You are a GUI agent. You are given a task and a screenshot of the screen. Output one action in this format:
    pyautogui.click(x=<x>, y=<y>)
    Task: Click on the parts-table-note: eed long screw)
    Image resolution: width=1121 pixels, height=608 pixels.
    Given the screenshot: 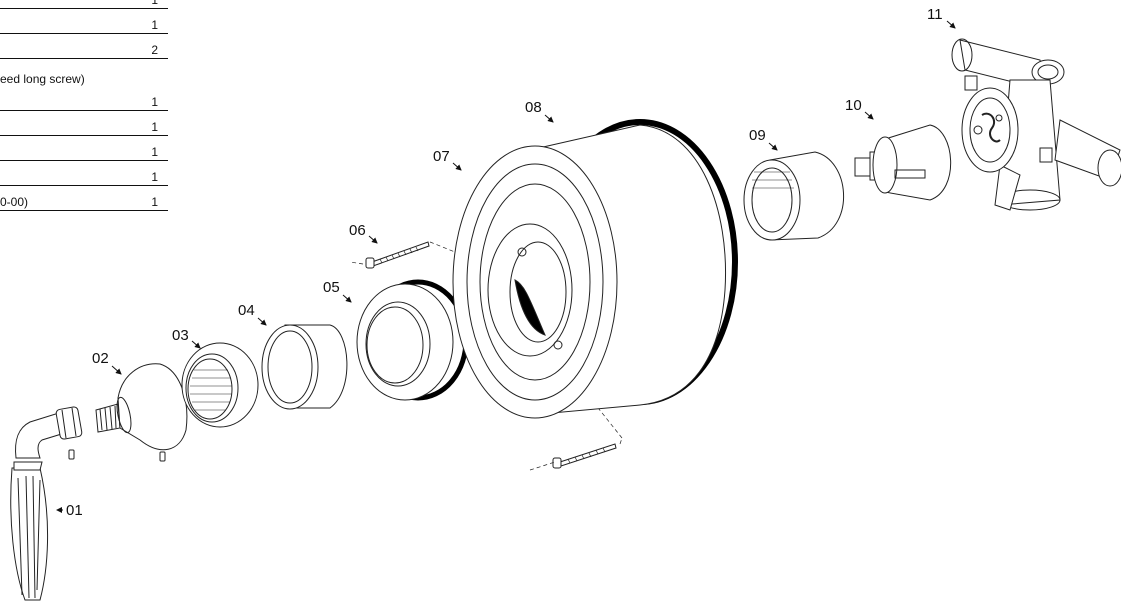 What is the action you would take?
    pyautogui.click(x=42, y=79)
    